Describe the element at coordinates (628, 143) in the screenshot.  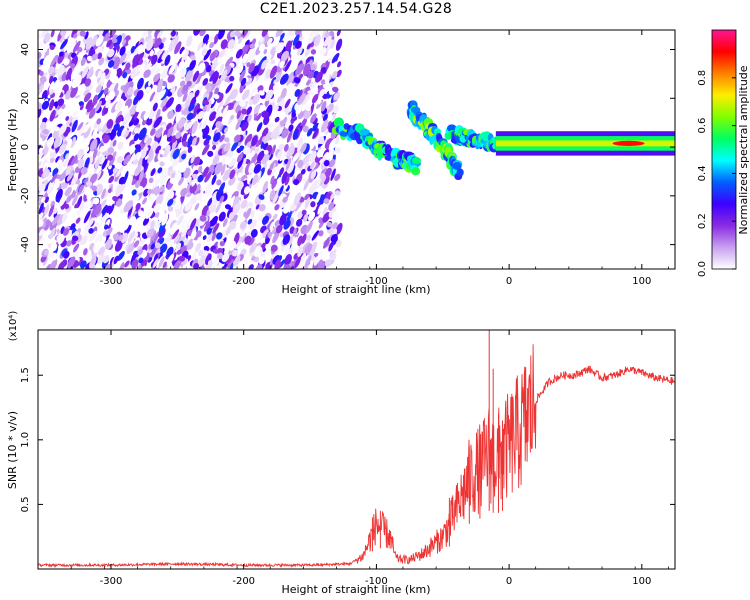
I see `heatmap-feature` at that location.